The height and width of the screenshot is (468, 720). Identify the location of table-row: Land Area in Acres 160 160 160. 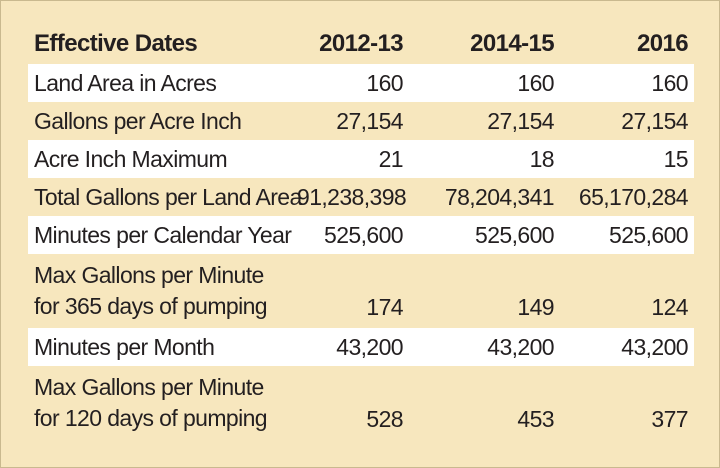
(361, 83).